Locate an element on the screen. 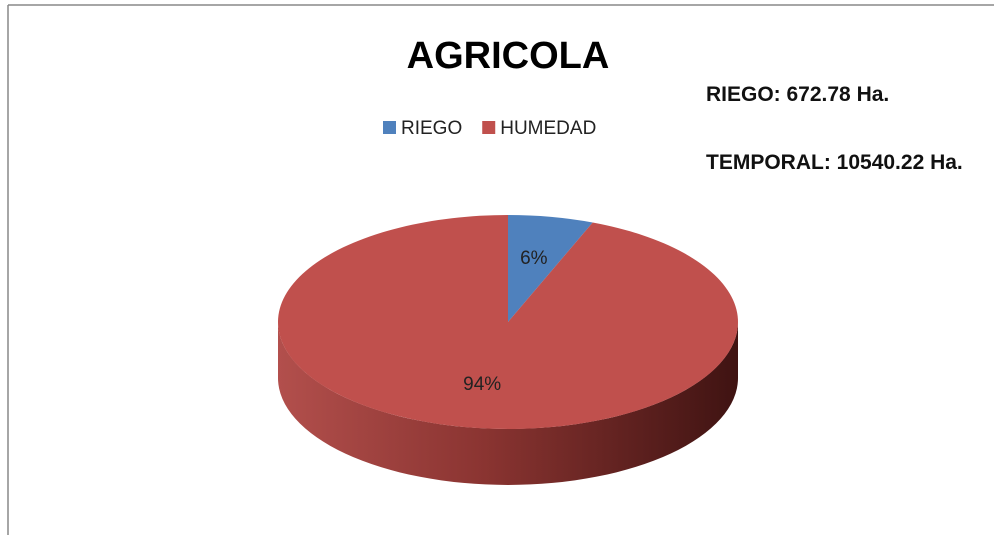 Image resolution: width=994 pixels, height=535 pixels. pie-slice is located at coordinates (550, 268).